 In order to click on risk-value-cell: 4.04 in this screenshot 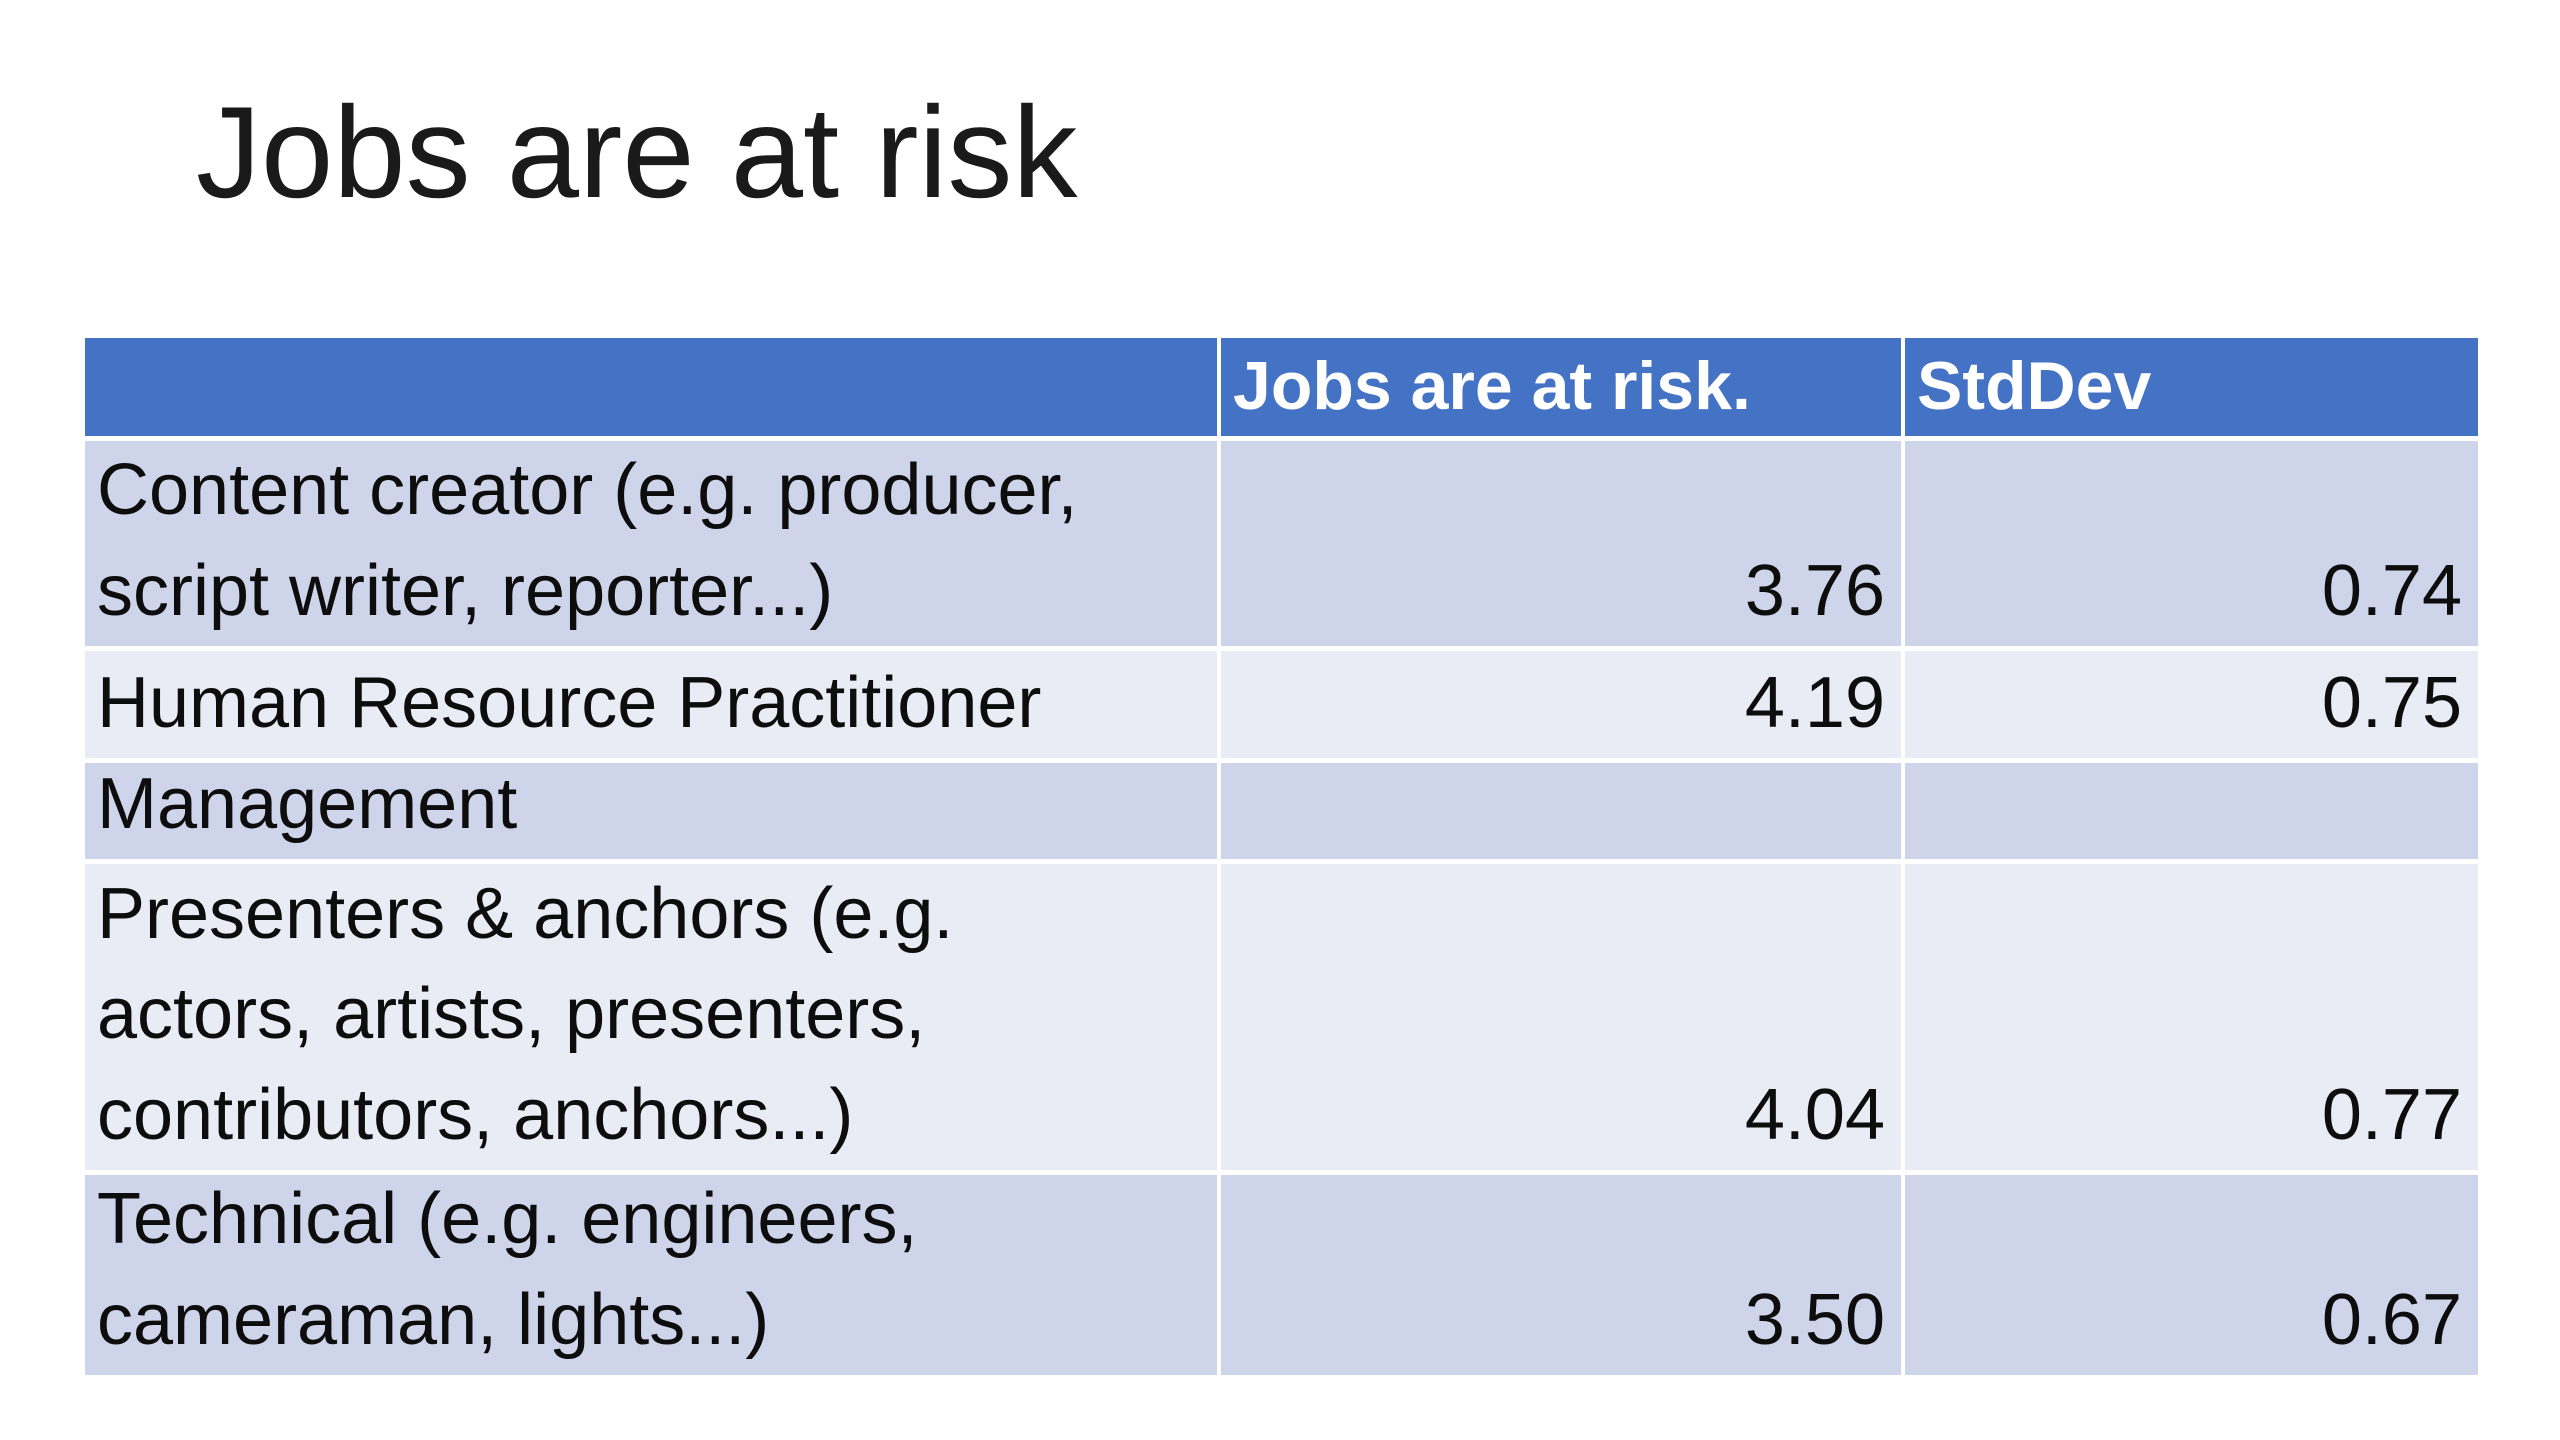, I will do `click(1563, 1017)`.